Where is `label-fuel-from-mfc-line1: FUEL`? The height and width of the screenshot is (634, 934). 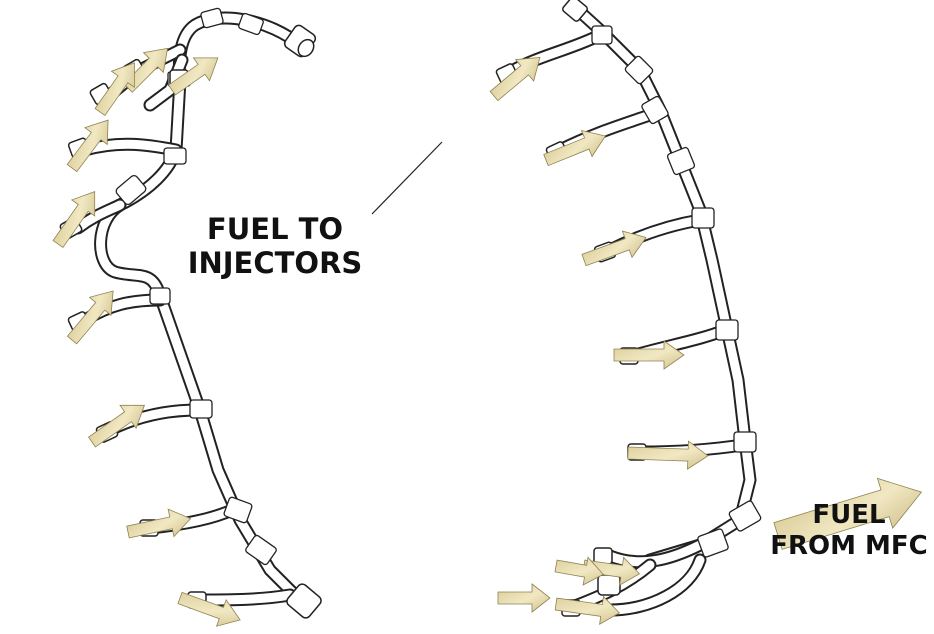
label-fuel-from-mfc-line1: FUEL is located at coordinates (849, 515).